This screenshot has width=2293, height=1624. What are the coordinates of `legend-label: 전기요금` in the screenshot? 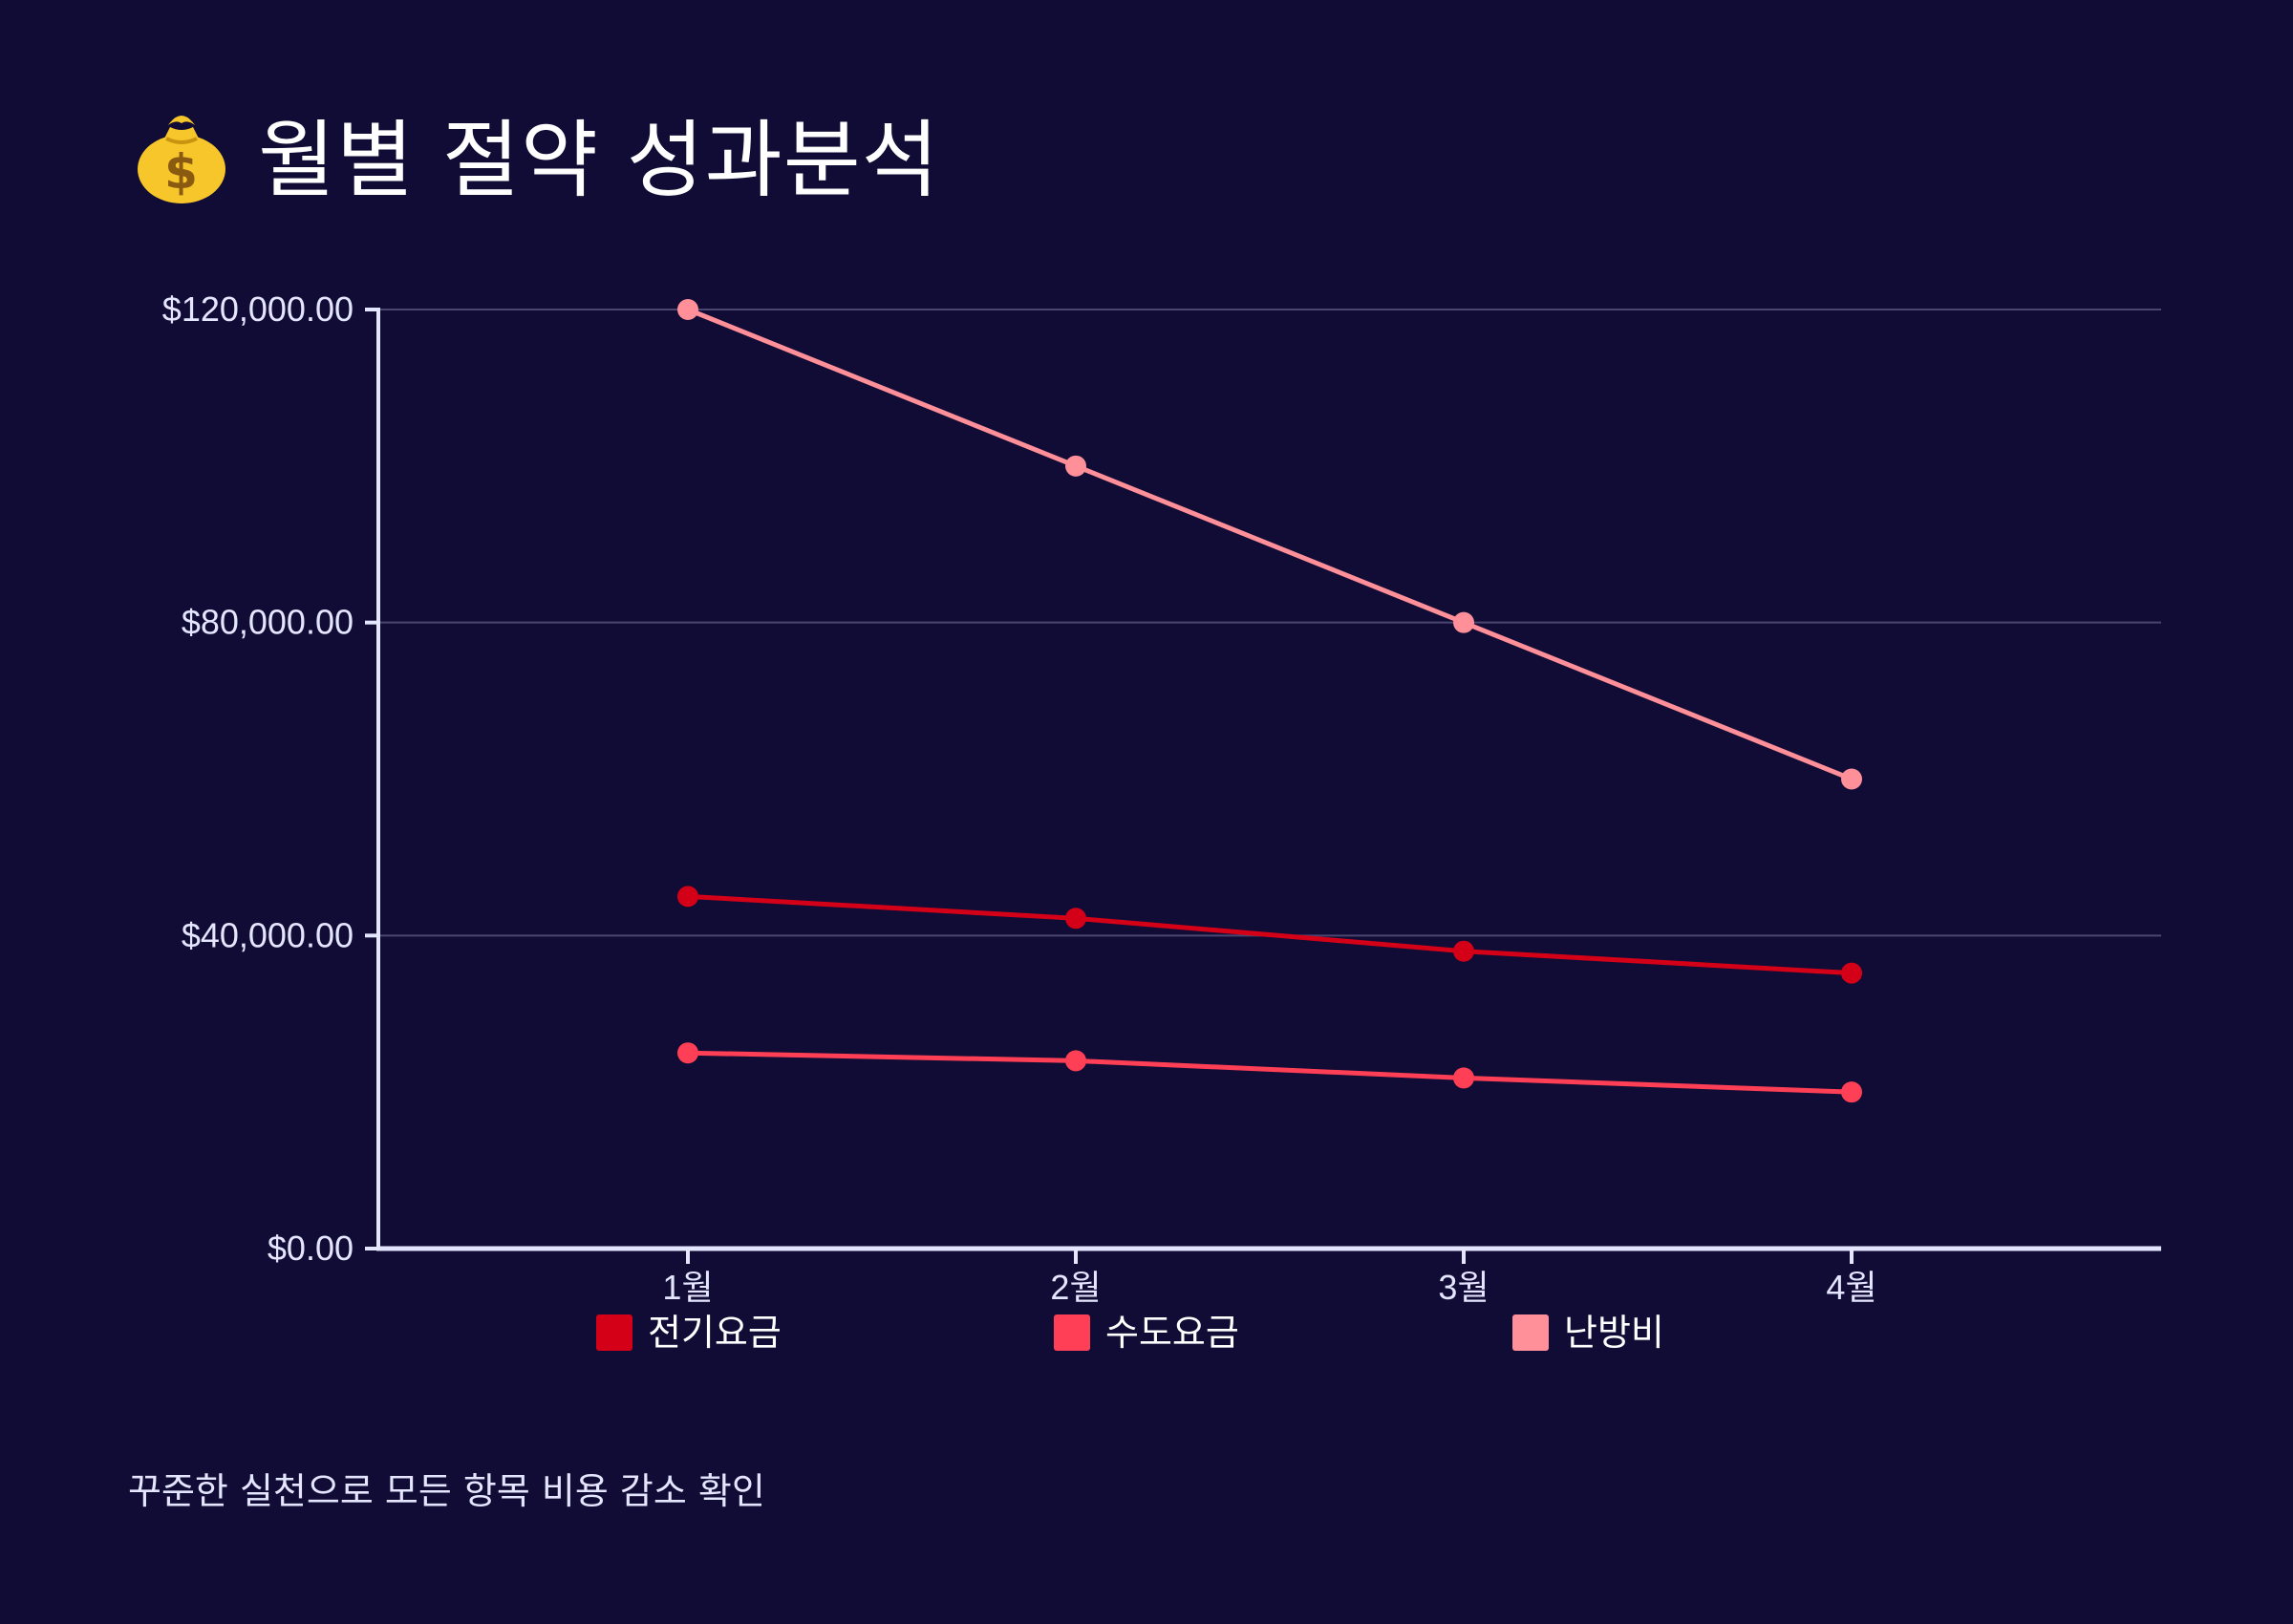 It's located at (715, 1333).